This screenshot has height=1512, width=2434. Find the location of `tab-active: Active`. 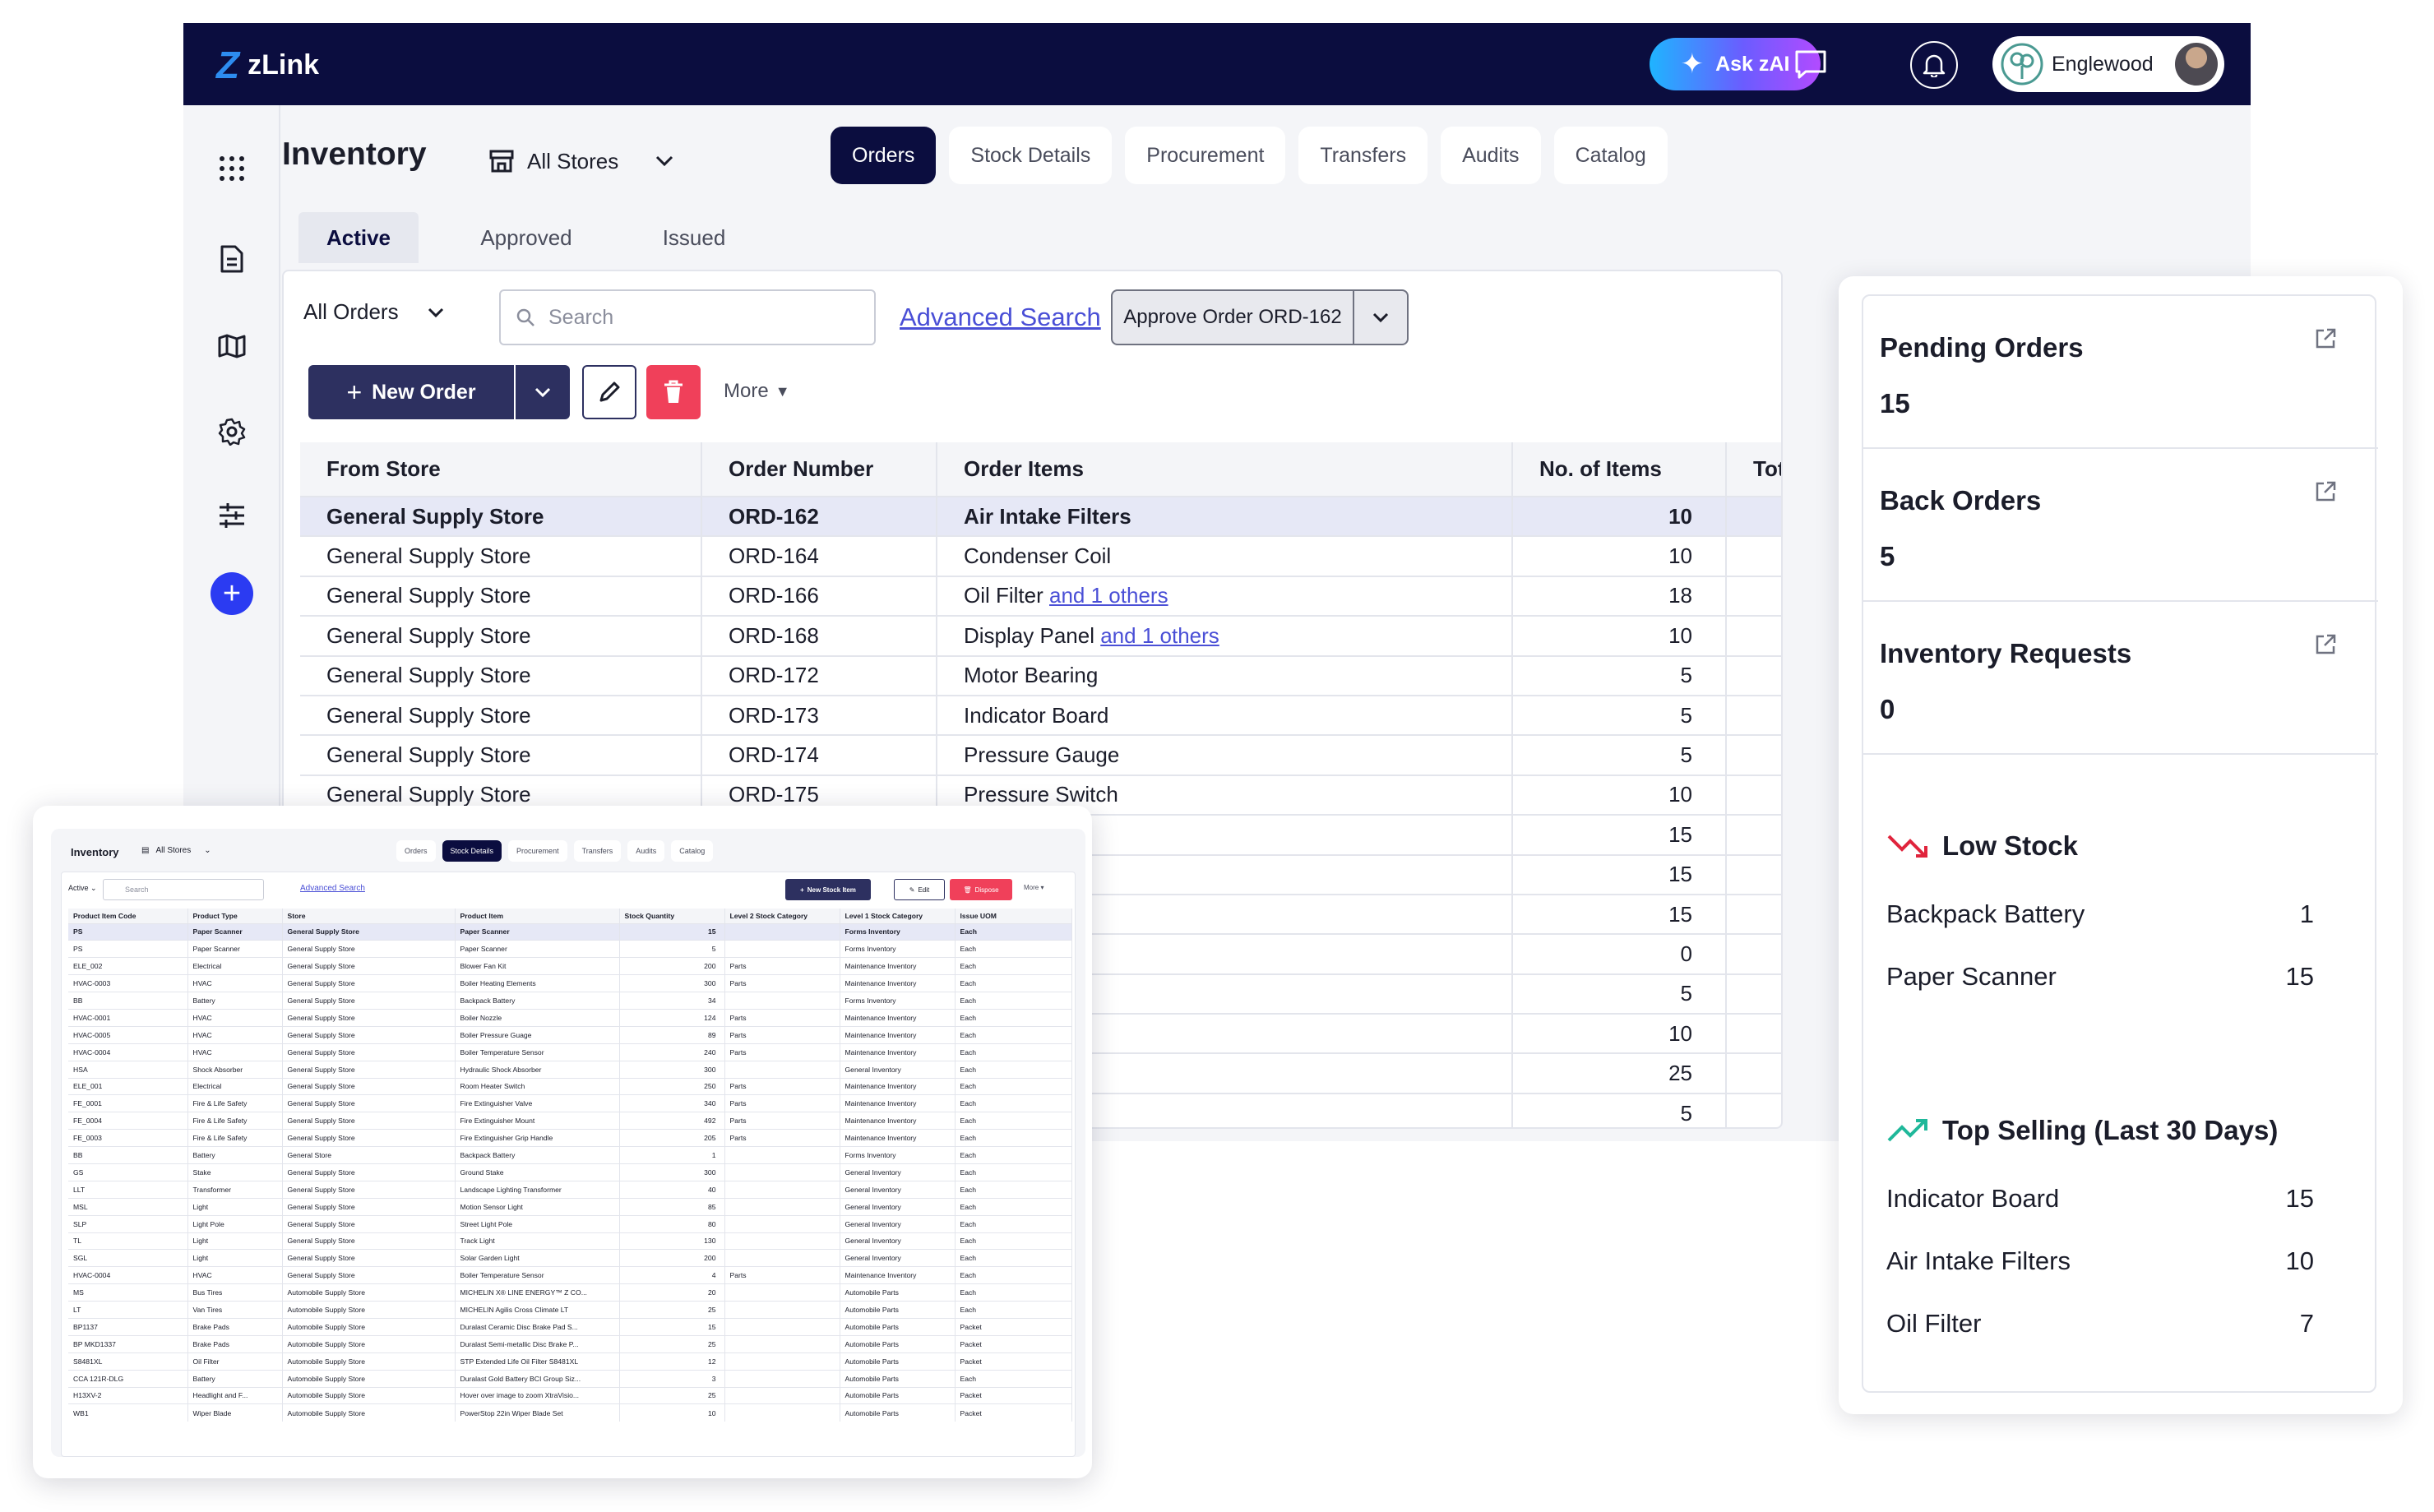

tab-active: Active is located at coordinates (358, 237).